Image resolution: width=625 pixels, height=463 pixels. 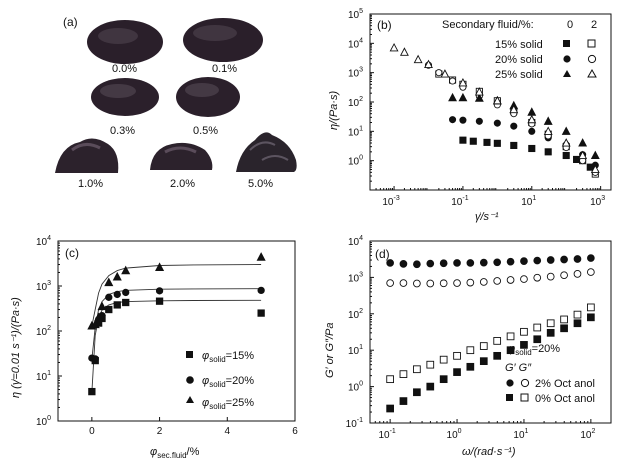 I want to click on y-tick-label-b-4: 10⁴, so click(x=355, y=43).